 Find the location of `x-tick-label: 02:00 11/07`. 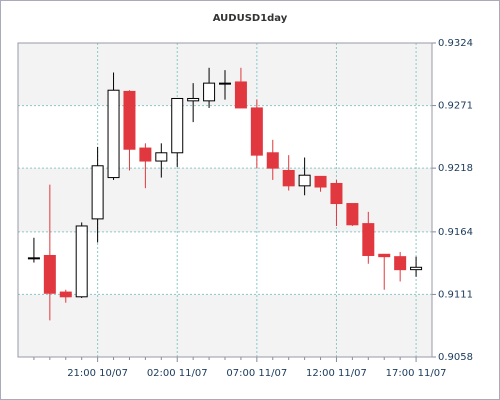

x-tick-label: 02:00 11/07 is located at coordinates (177, 373).